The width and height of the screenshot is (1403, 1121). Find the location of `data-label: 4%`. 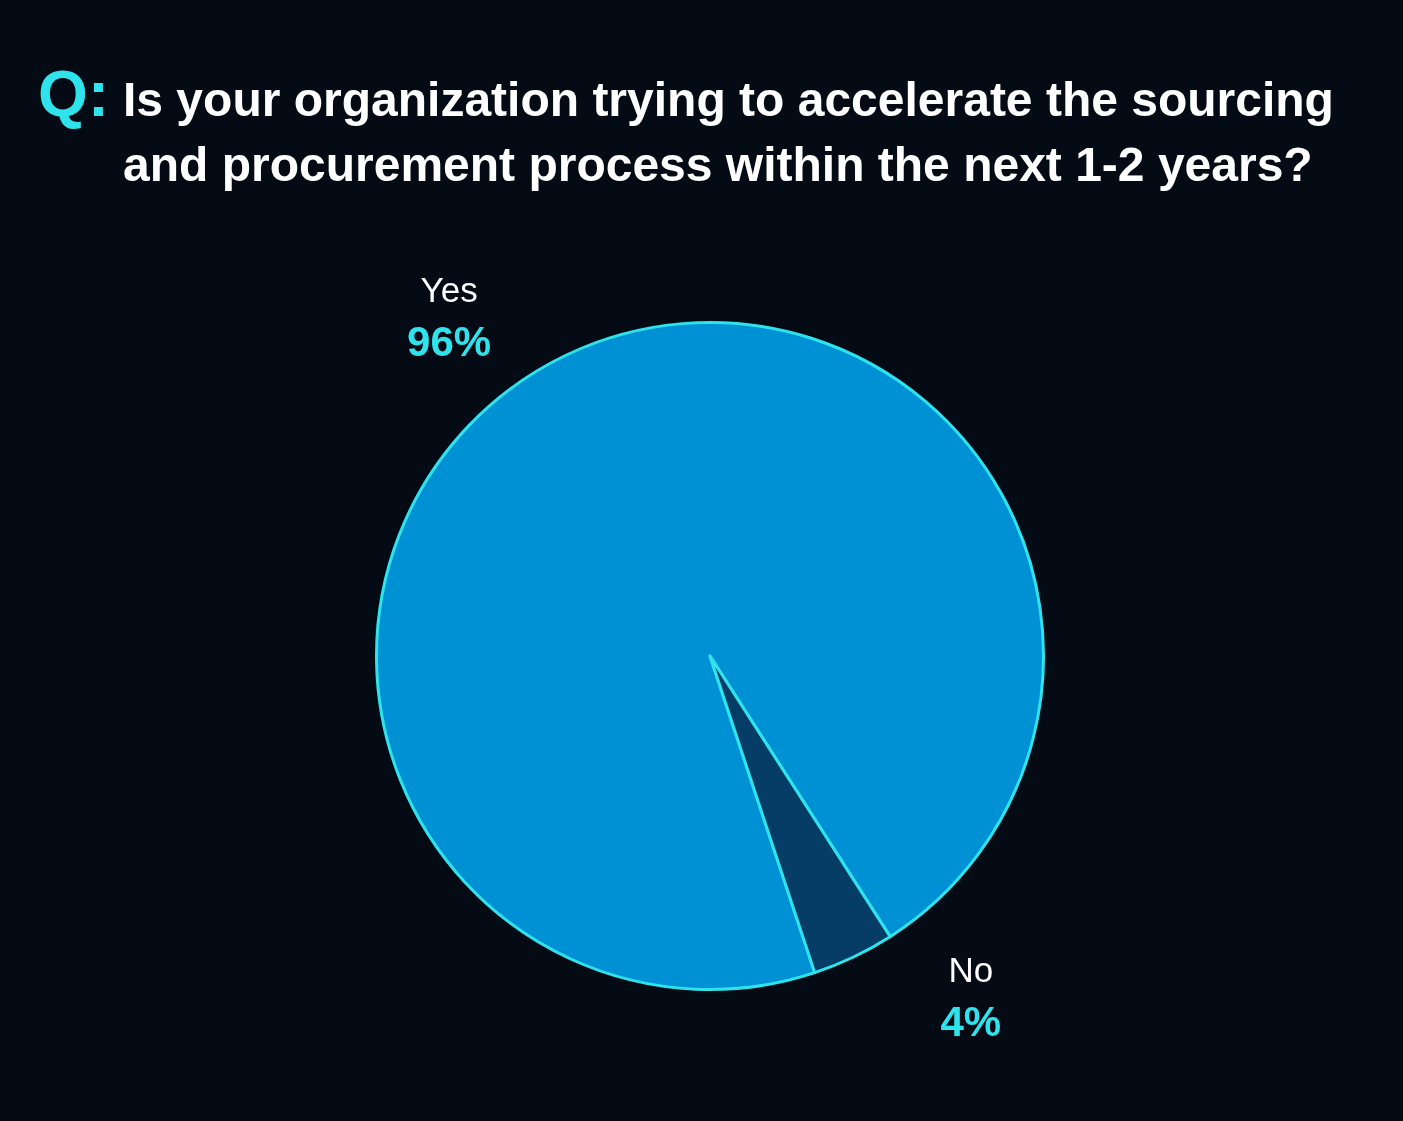

data-label: 4% is located at coordinates (971, 1021).